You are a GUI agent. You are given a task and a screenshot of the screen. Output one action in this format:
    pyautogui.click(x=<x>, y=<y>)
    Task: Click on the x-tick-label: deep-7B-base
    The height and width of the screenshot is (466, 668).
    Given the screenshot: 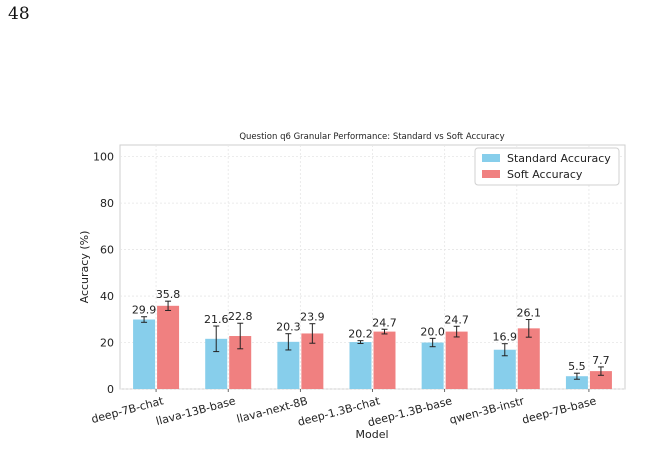 What is the action you would take?
    pyautogui.click(x=559, y=410)
    